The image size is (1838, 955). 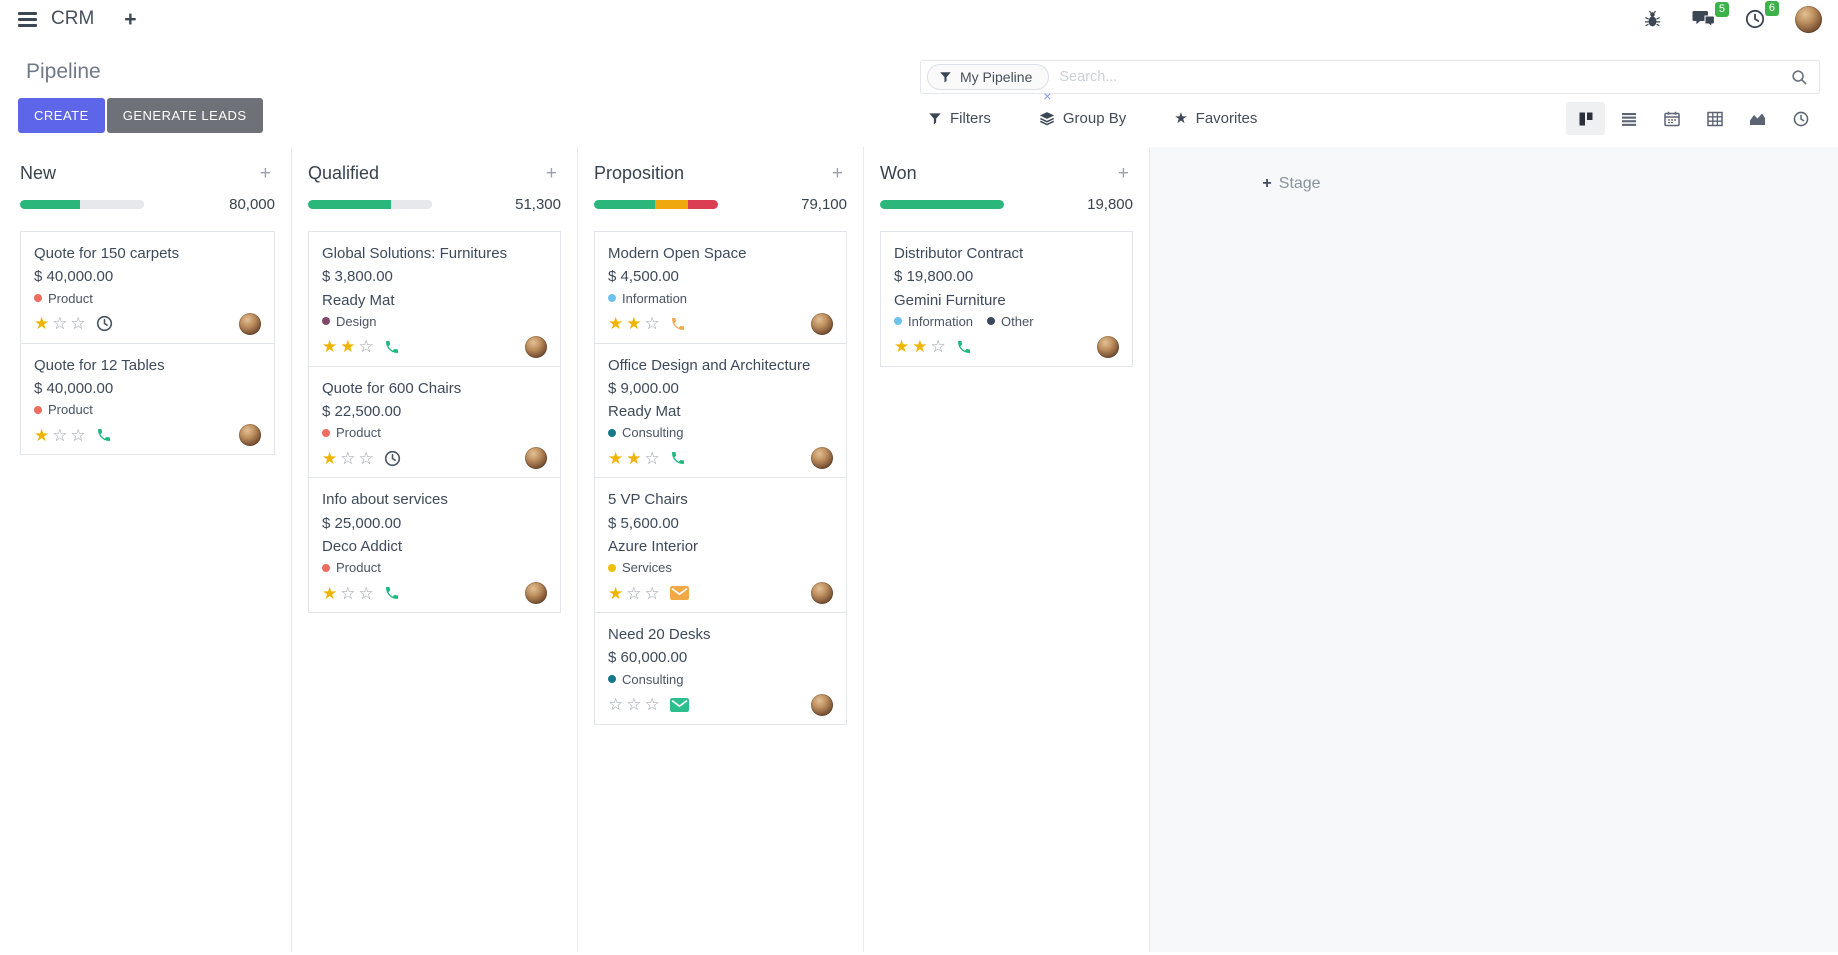 I want to click on kanban-card: Need 20 Desks $ 60,000.00 Consulting ☆ ☆ ☆, so click(x=720, y=668).